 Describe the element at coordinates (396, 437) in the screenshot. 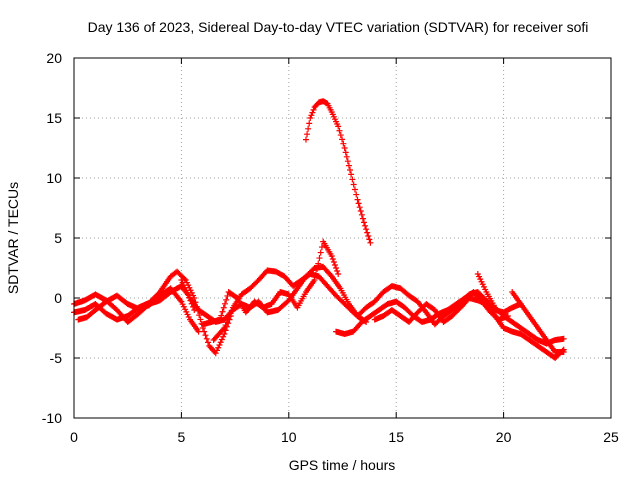

I see `x-tick-label: 15` at that location.